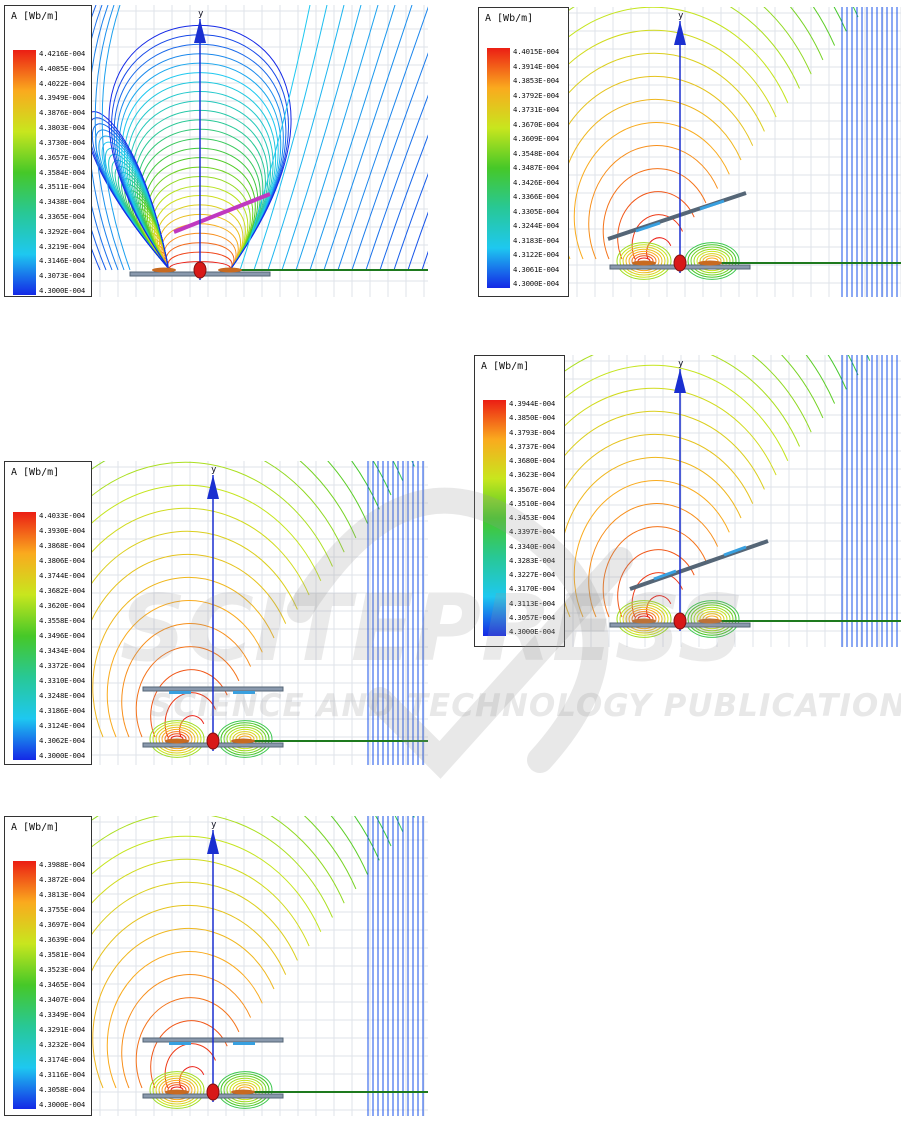  Describe the element at coordinates (532, 403) in the screenshot. I see `legend-tick-label: 4.3944E-004` at that location.